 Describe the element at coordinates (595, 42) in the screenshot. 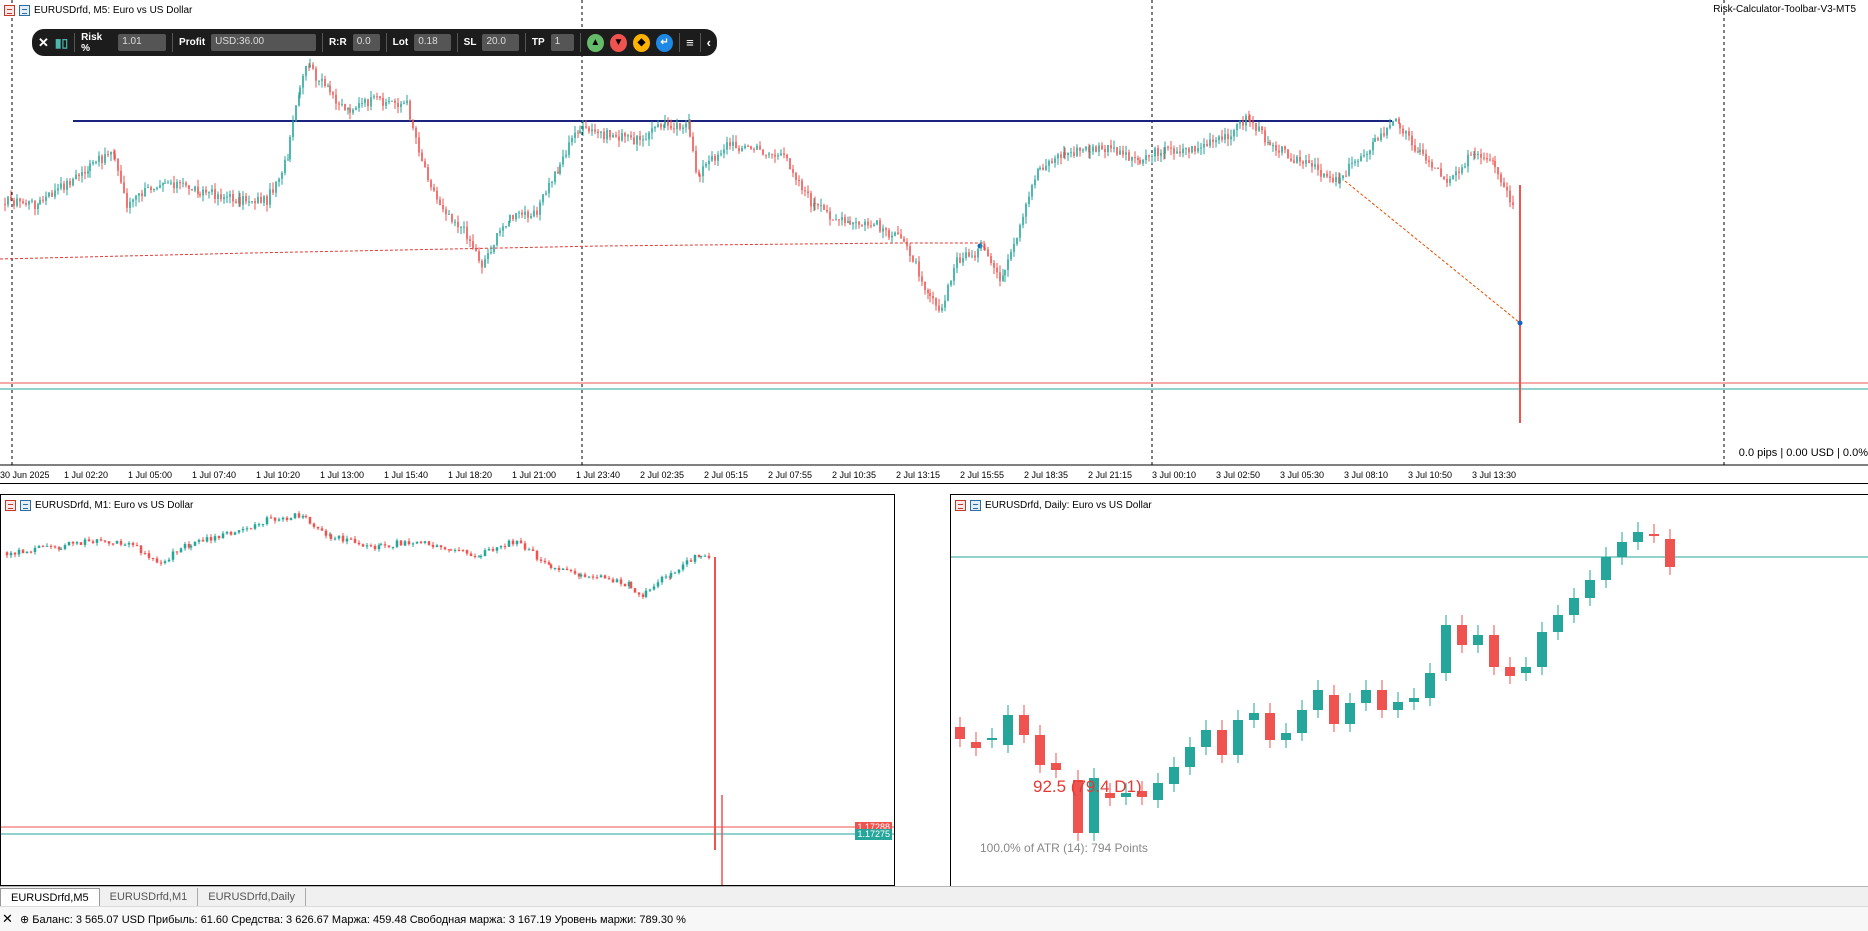

I see `buy-up-icon: ▲` at that location.